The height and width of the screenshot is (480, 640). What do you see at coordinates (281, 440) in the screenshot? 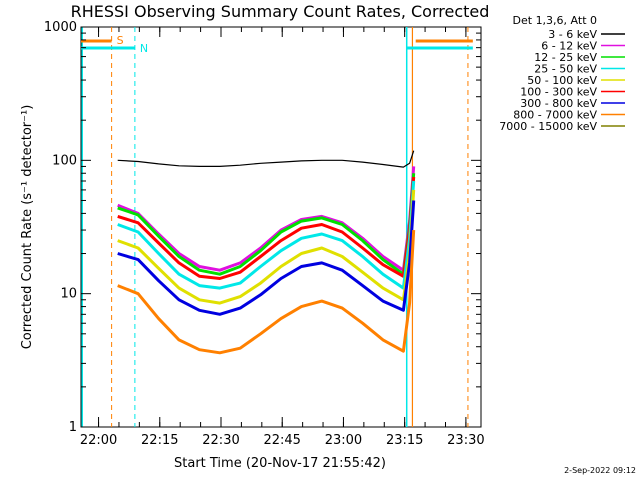
I see `x-tick-label: 22:45` at bounding box center [281, 440].